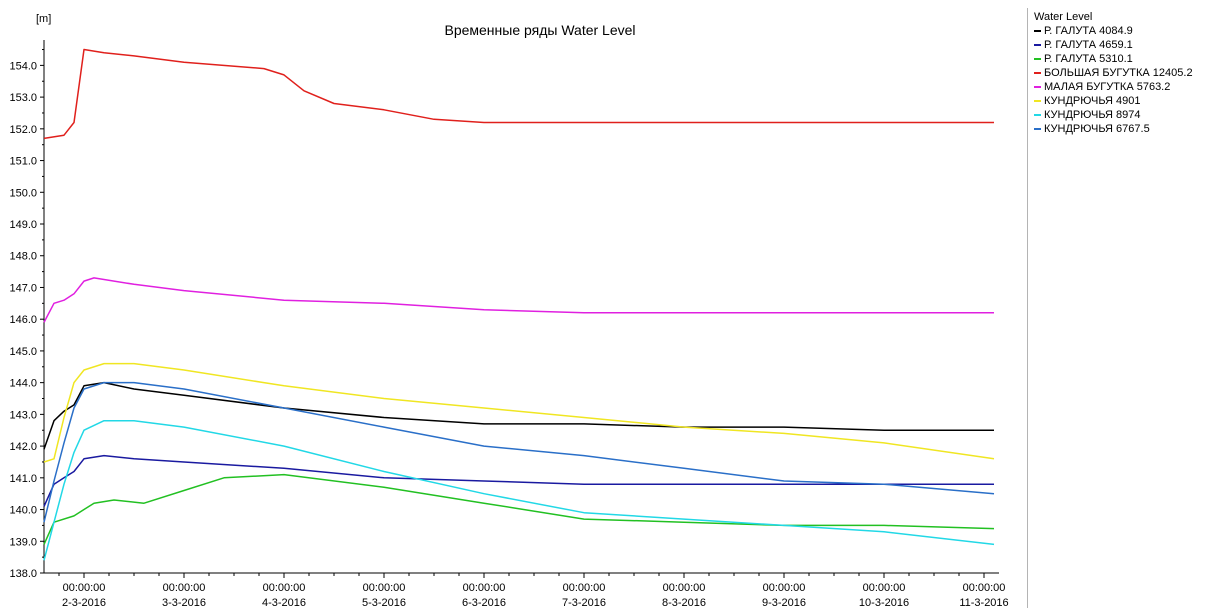 The image size is (1215, 615). Describe the element at coordinates (284, 603) in the screenshot. I see `x-tick-date-label: 4-3-2016` at that location.